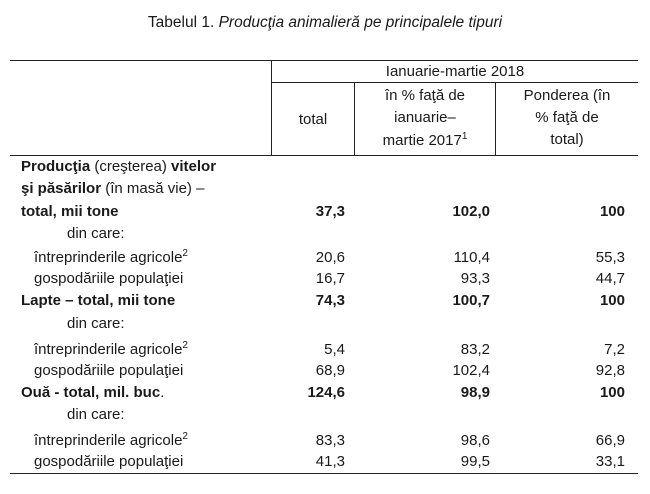 The height and width of the screenshot is (494, 650). I want to click on row-total-value: 41,3, so click(330, 462).